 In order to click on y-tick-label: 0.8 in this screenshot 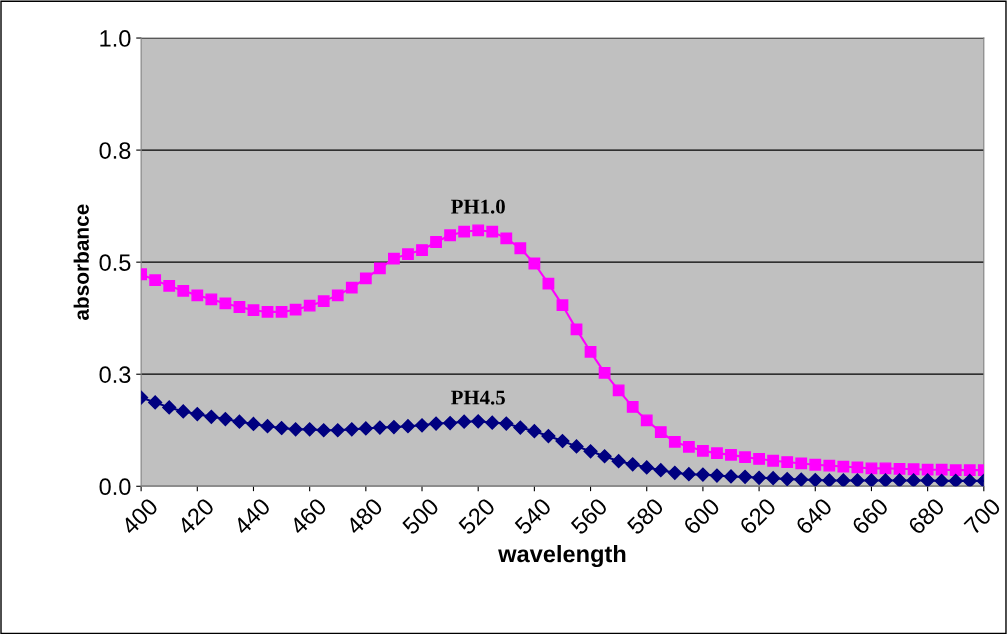, I will do `click(115, 150)`.